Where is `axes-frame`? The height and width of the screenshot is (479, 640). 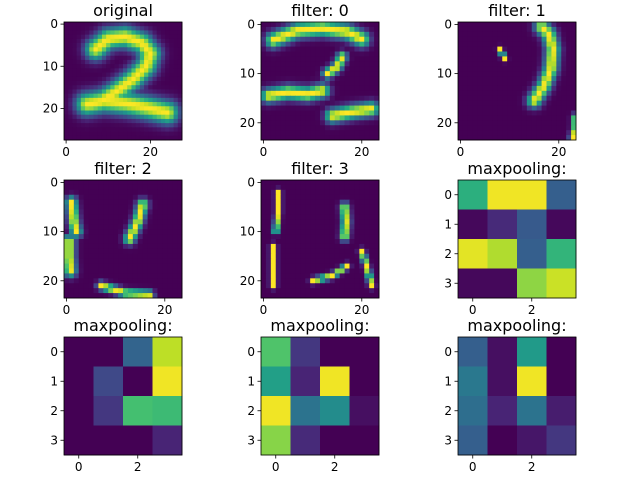 axes-frame is located at coordinates (517, 81).